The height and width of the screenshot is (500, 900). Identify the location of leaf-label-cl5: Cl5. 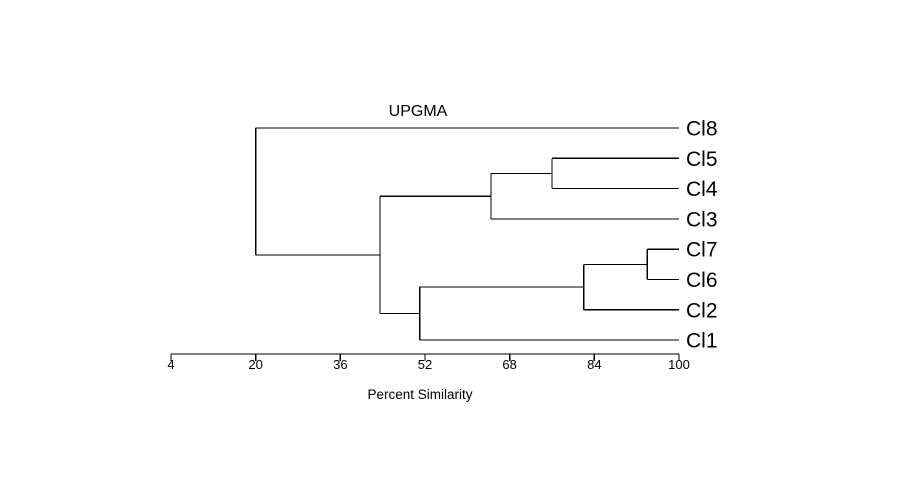
(702, 159).